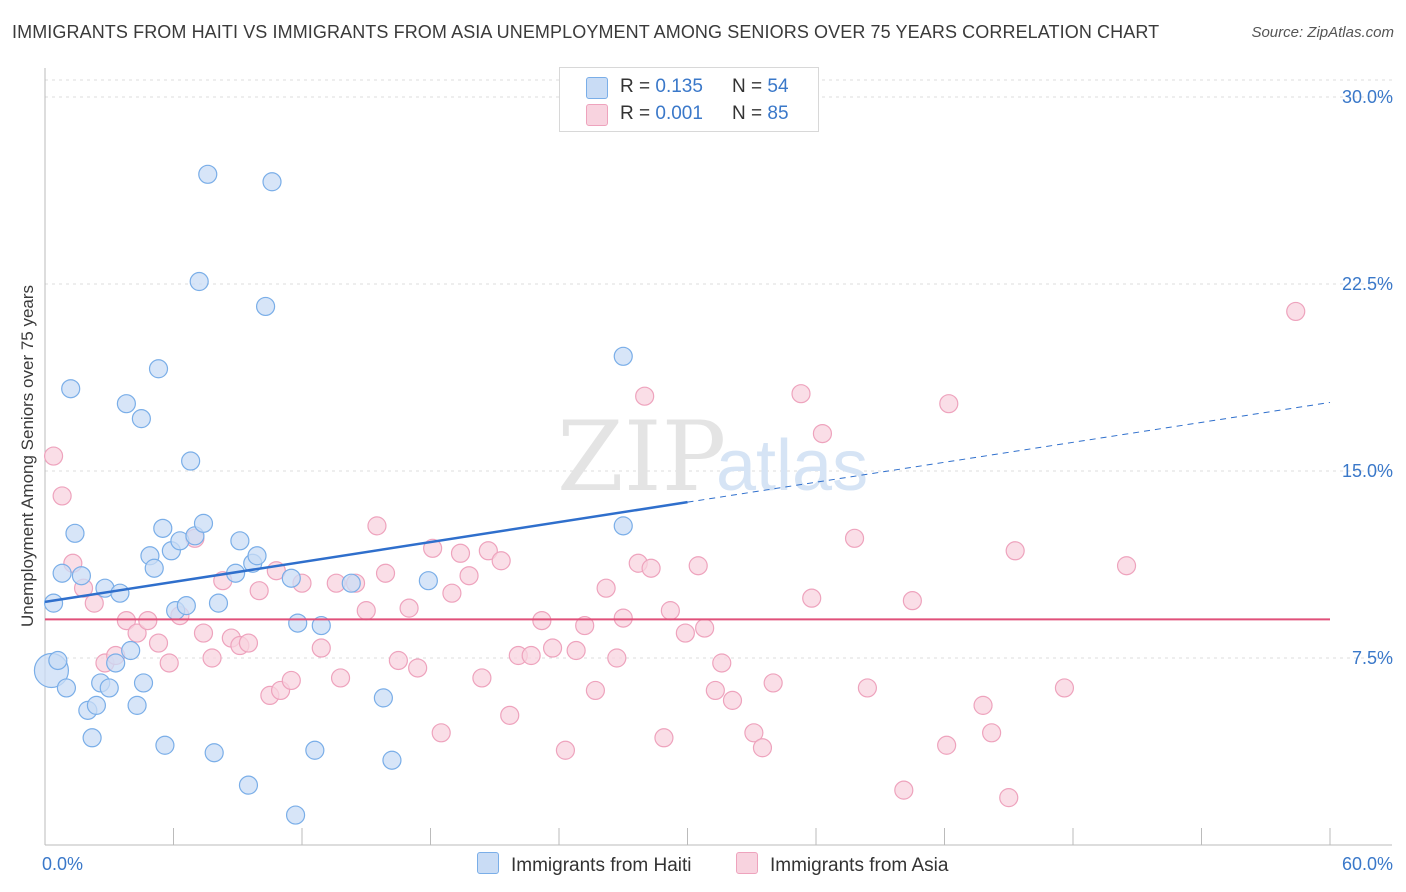 The image size is (1406, 892). Describe the element at coordinates (1372, 658) in the screenshot. I see `y-tick-label: 7.5%` at that location.